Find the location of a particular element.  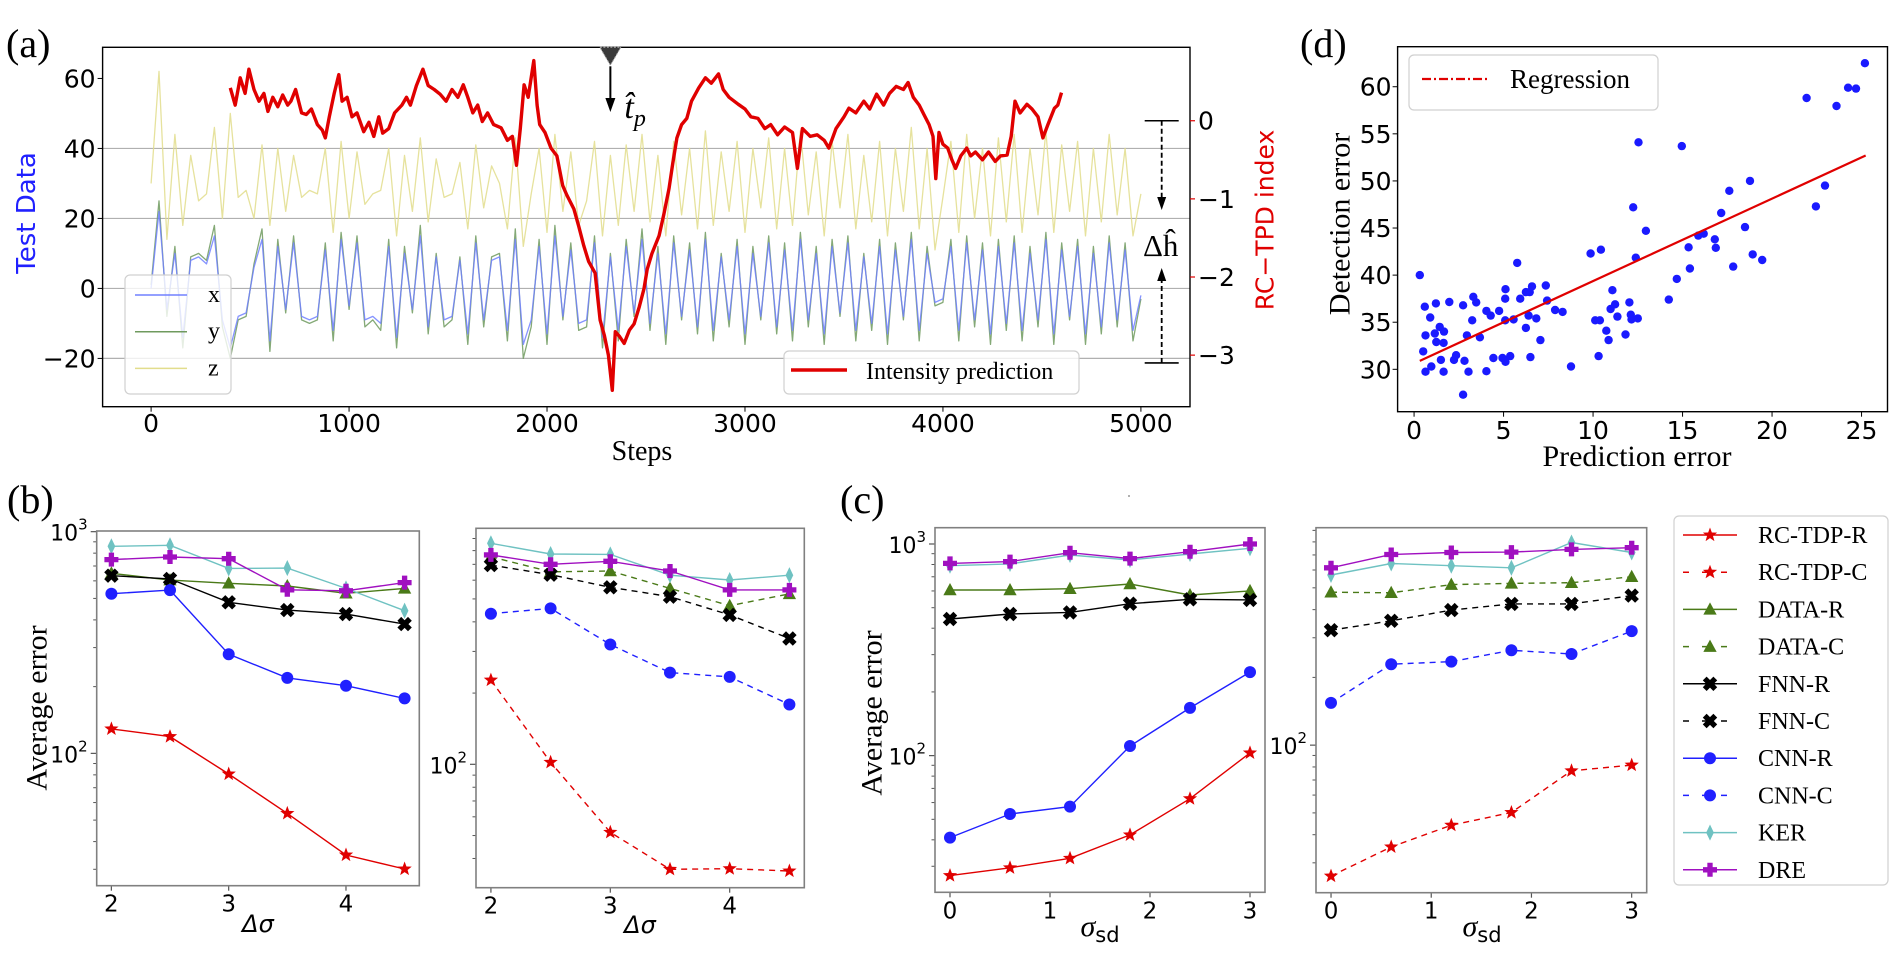

legend-label: FNN-R is located at coordinates (1794, 685).